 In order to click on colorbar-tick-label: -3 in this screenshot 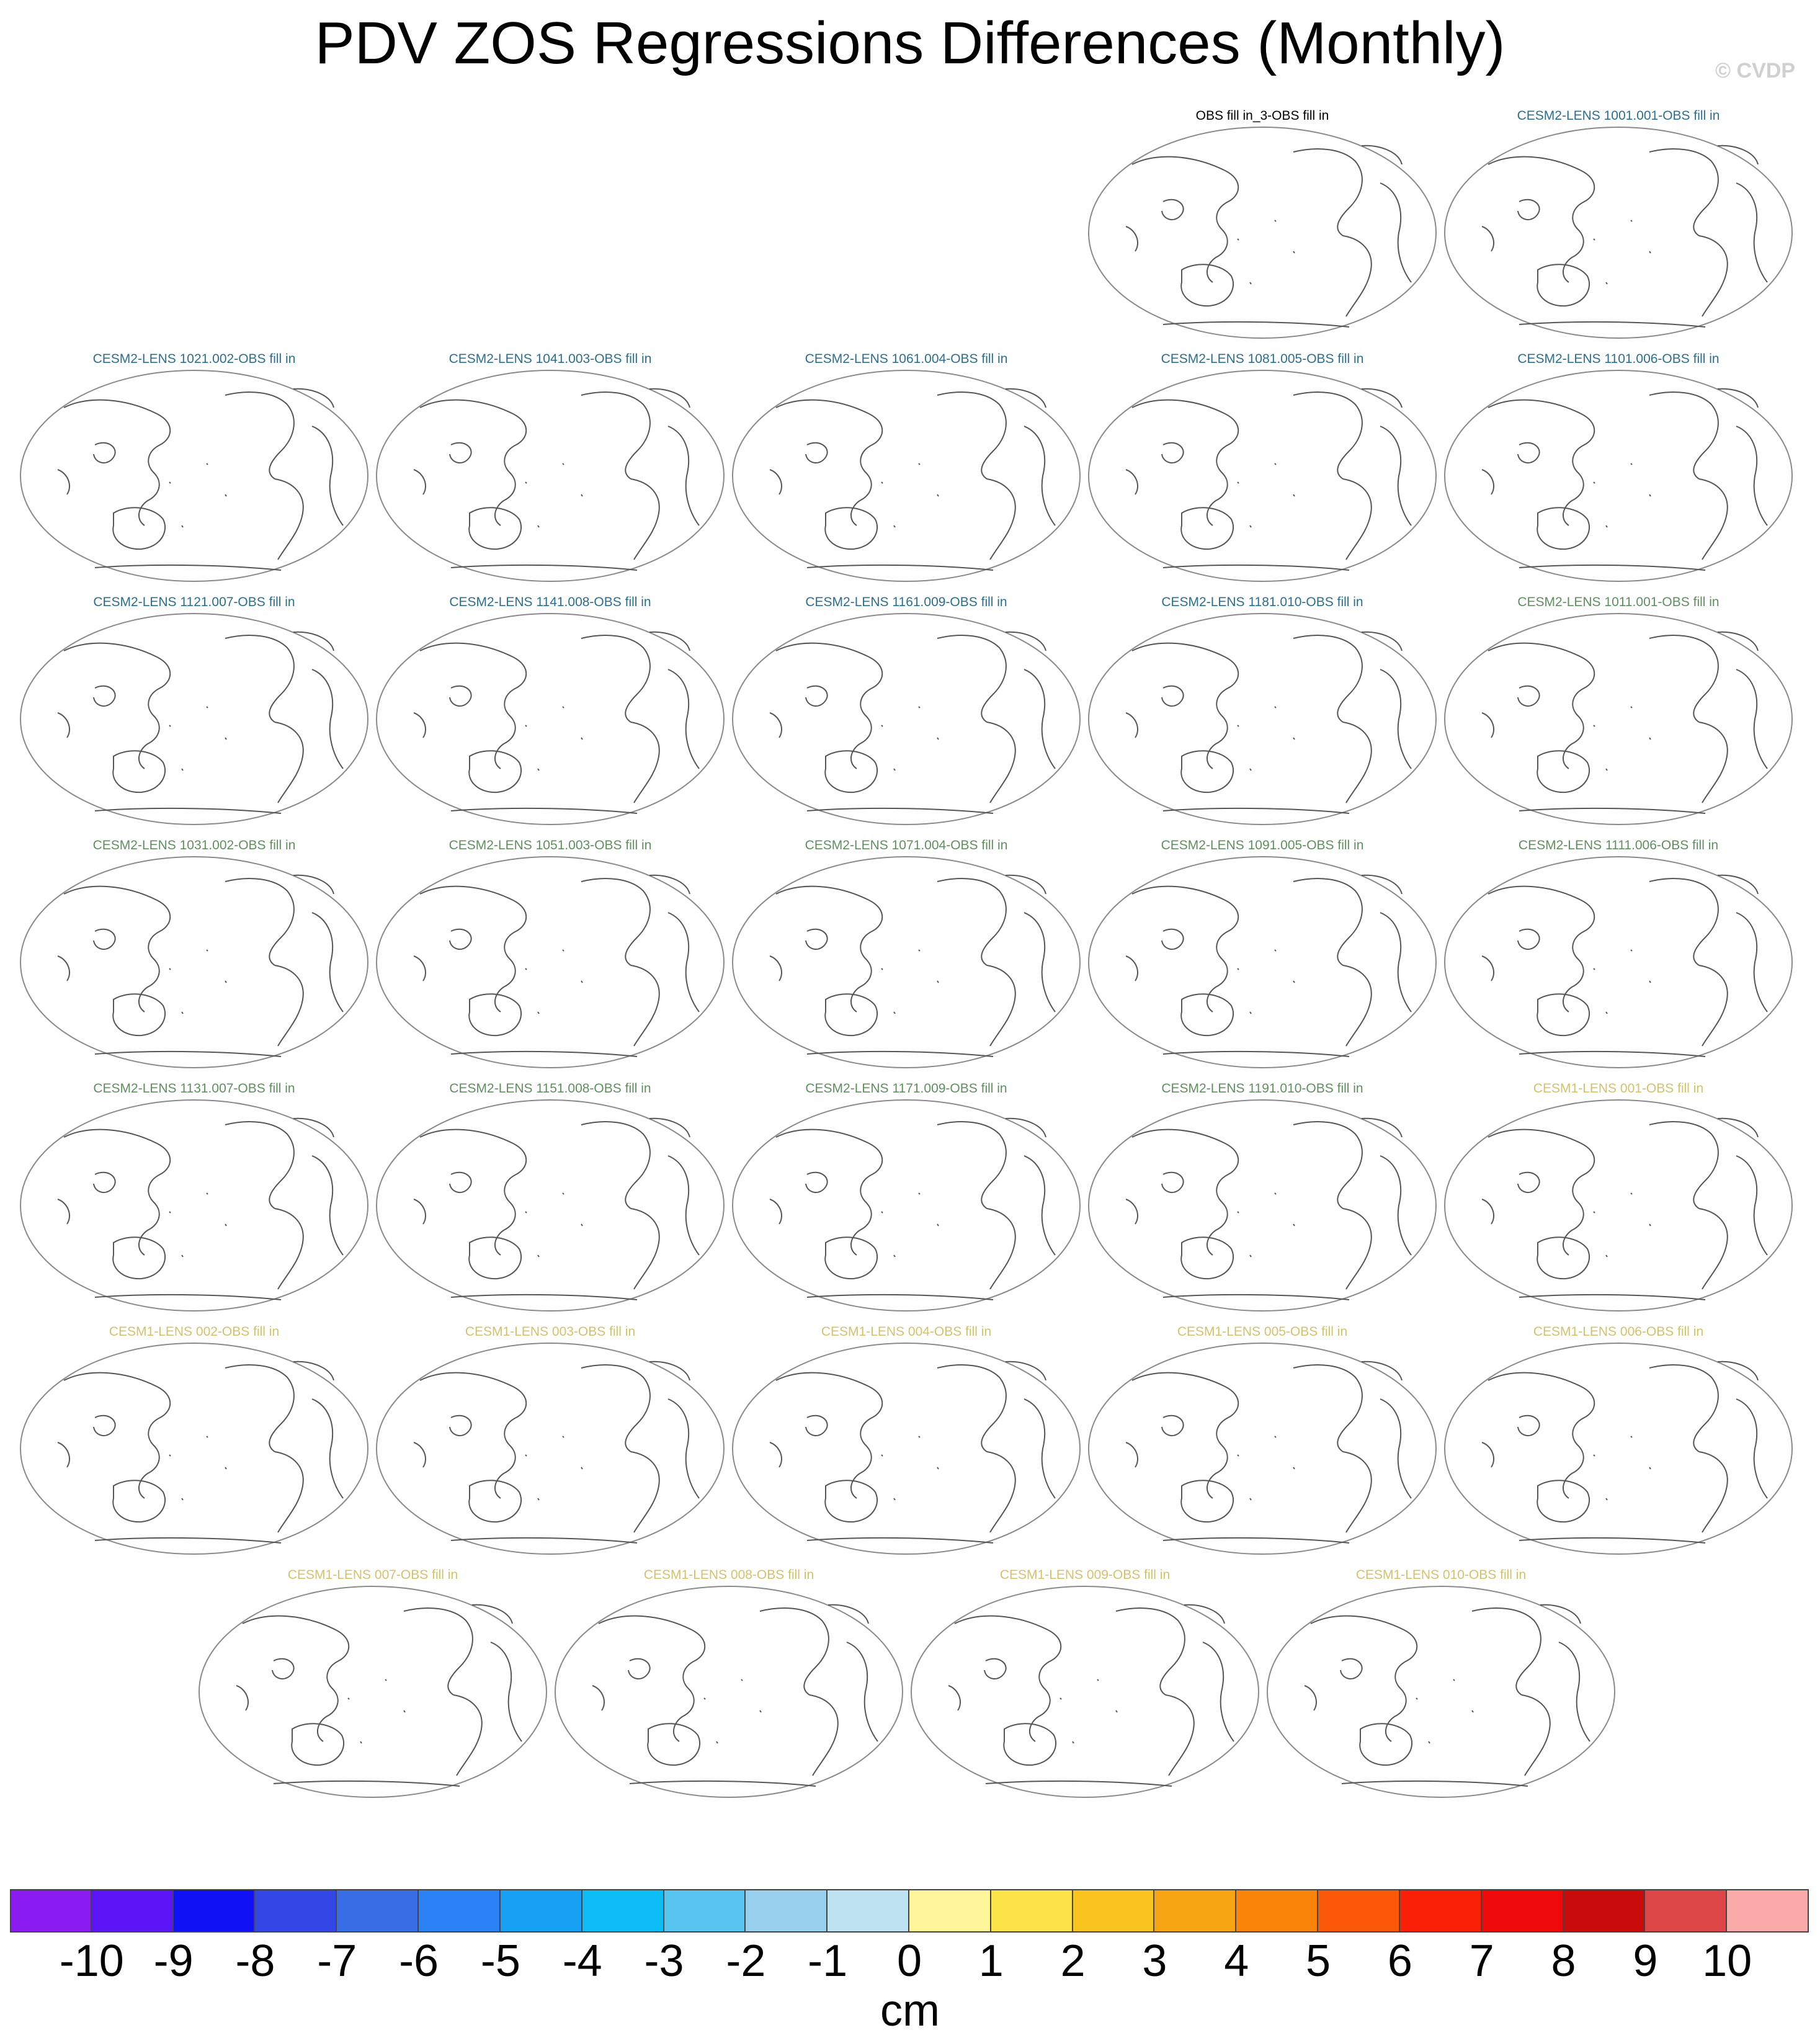, I will do `click(664, 1961)`.